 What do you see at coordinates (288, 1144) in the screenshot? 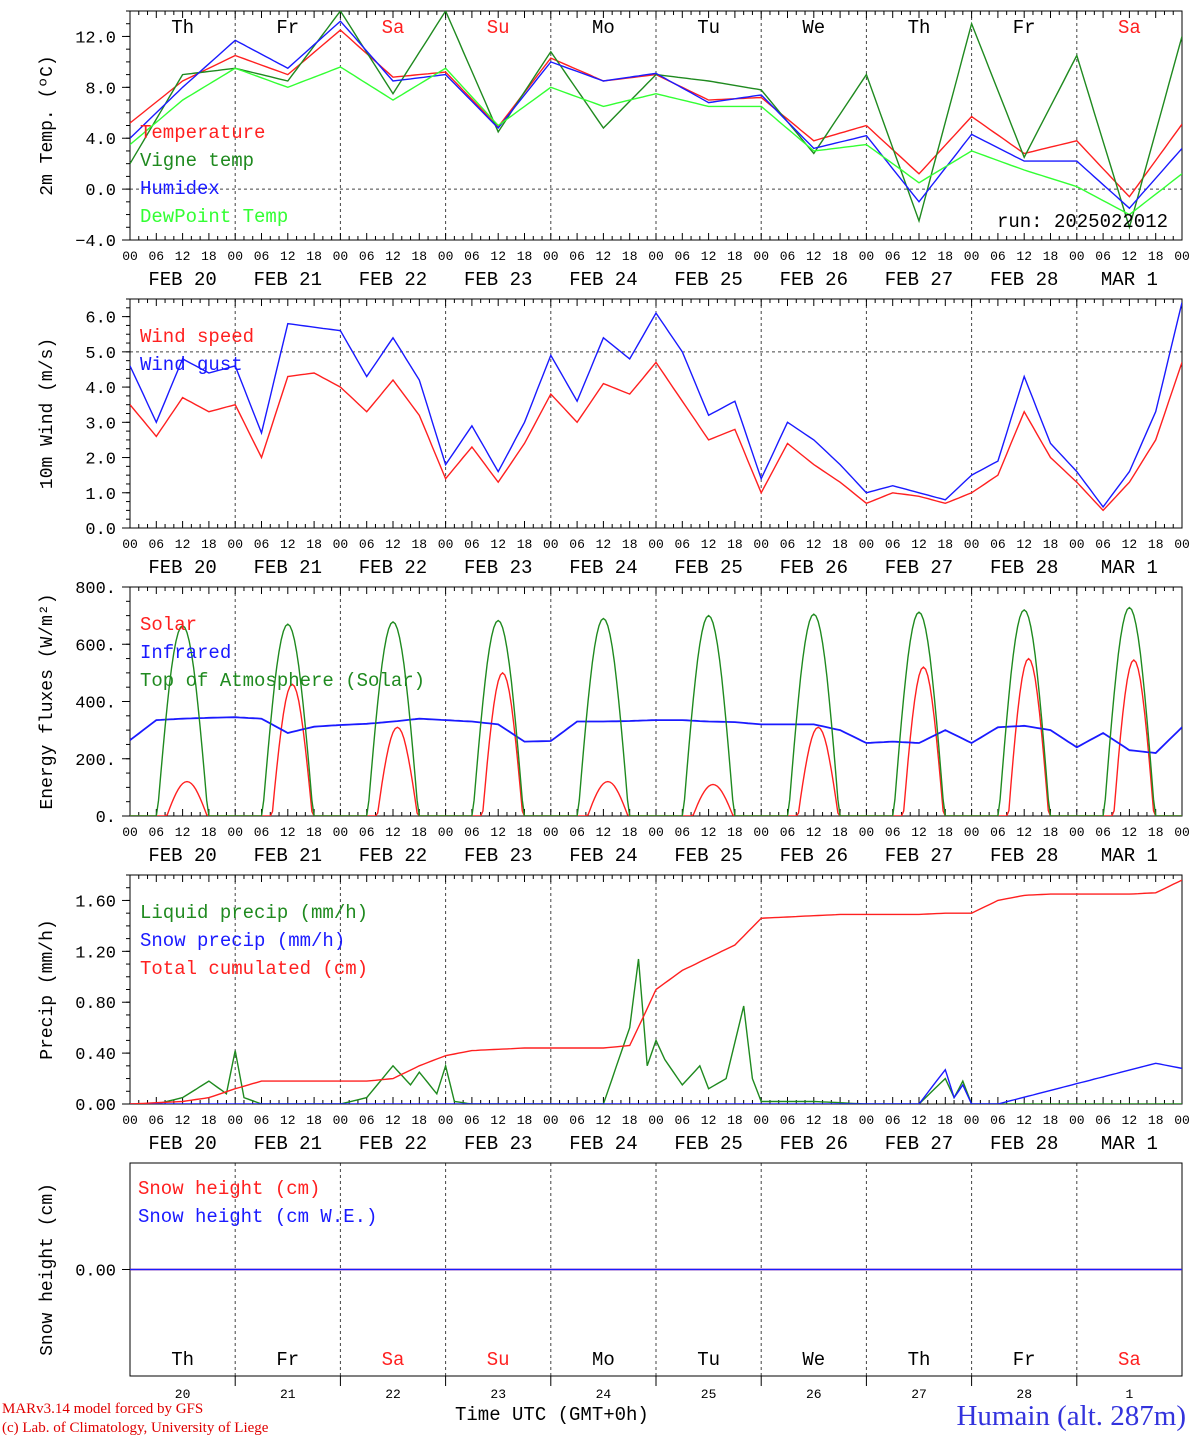
I see `date-label: FEB 21` at bounding box center [288, 1144].